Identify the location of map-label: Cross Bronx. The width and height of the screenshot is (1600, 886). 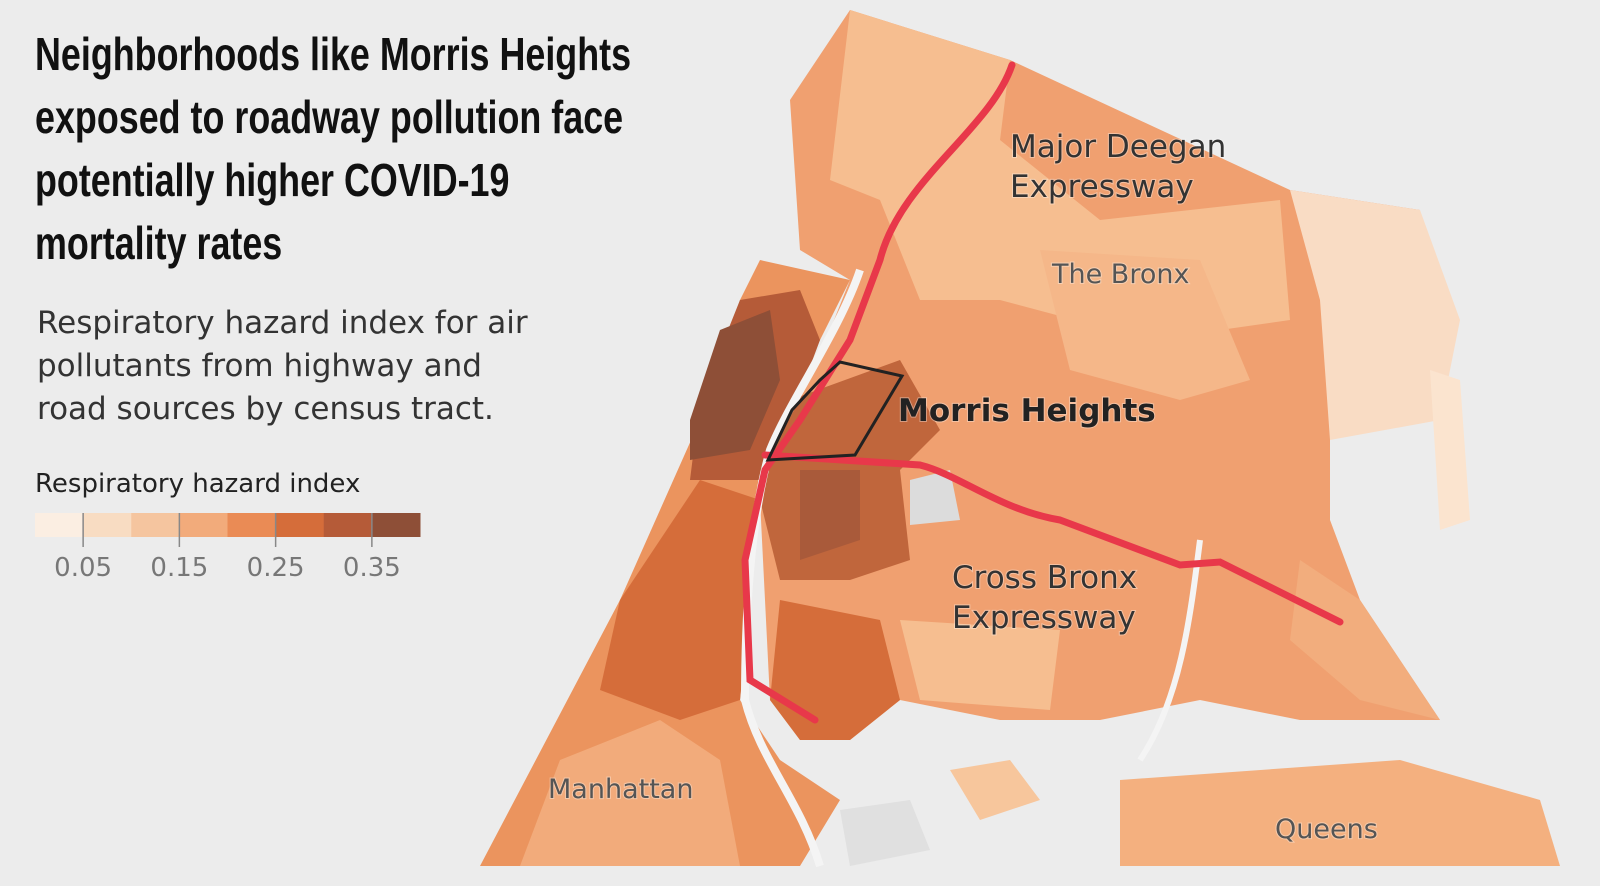
(1044, 578).